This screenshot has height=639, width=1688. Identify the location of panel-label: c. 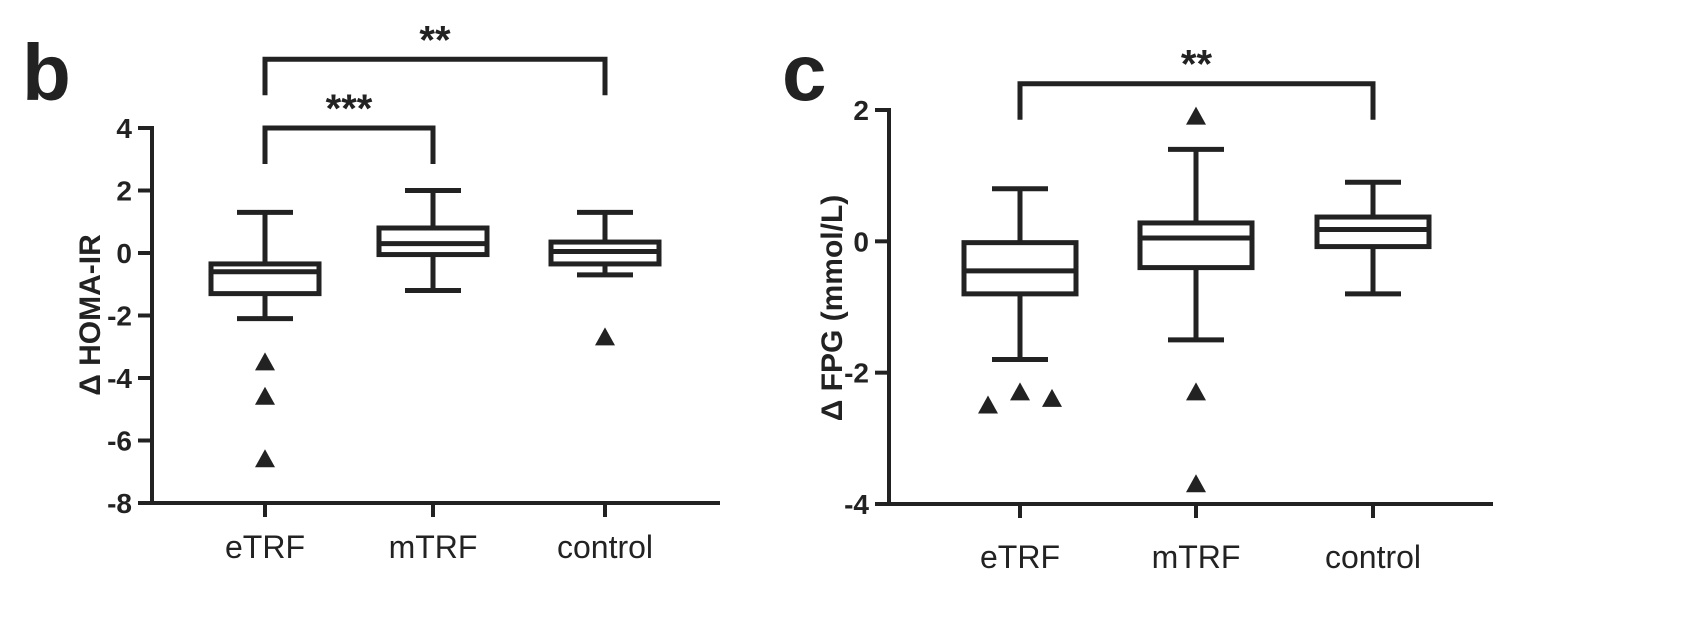
(804, 72).